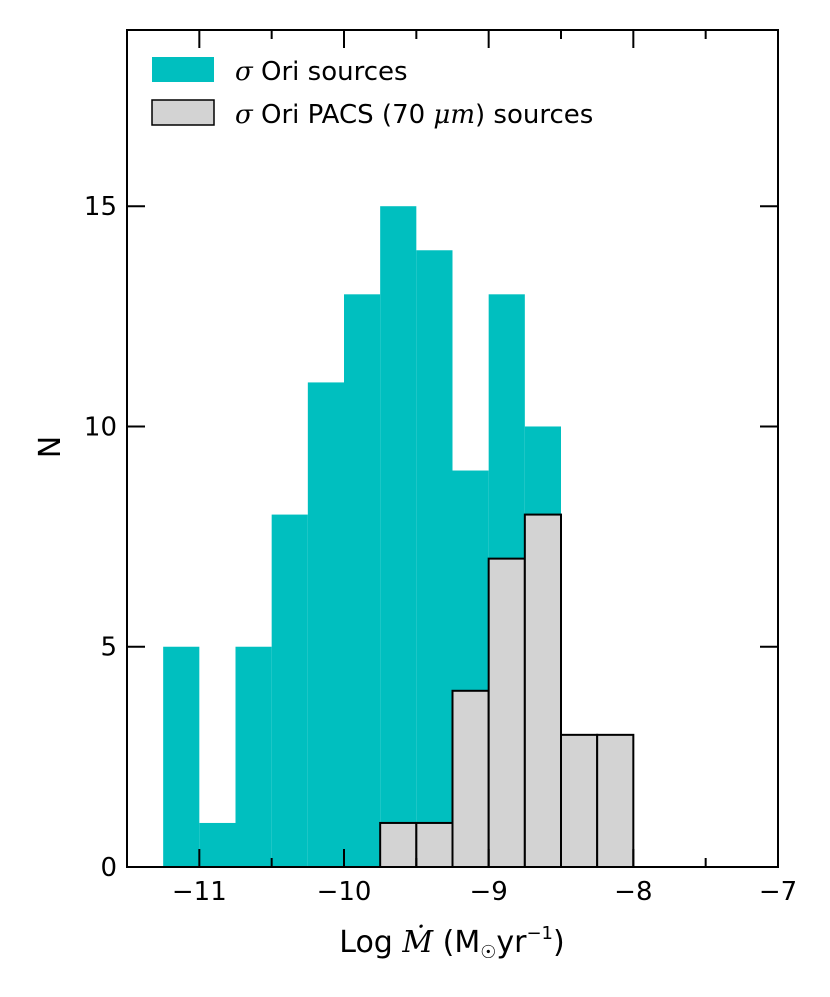 This screenshot has height=997, width=830. What do you see at coordinates (100, 427) in the screenshot?
I see `y-tick-label: 10` at bounding box center [100, 427].